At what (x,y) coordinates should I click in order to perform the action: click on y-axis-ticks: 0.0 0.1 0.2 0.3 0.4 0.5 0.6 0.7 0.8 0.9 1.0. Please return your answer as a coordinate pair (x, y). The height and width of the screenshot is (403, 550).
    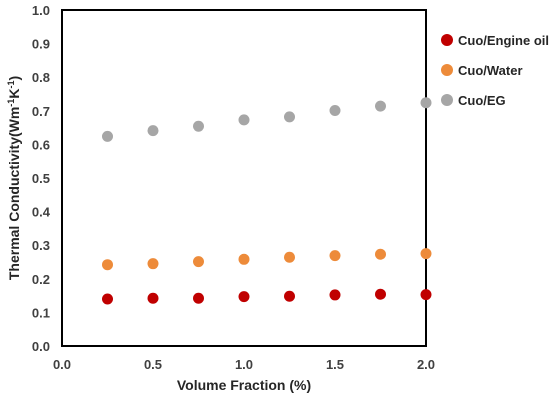
    Looking at the image, I should click on (41, 178).